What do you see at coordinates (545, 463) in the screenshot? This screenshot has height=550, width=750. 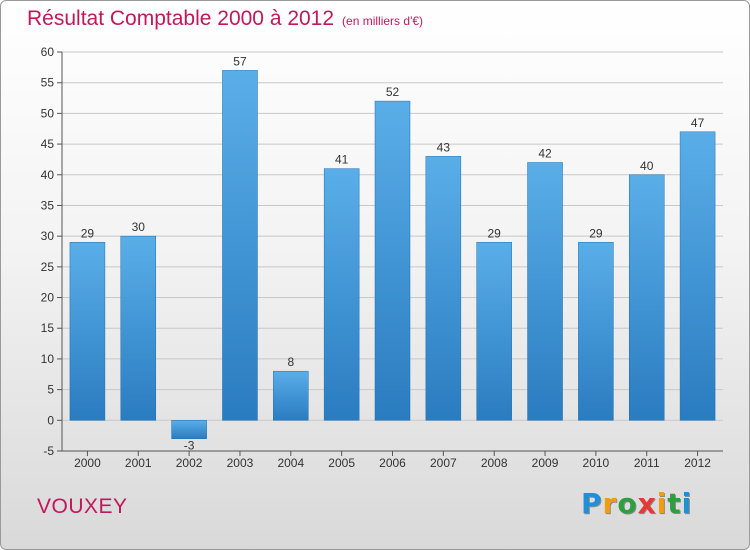 I see `x-tick-label-2009: 2009` at bounding box center [545, 463].